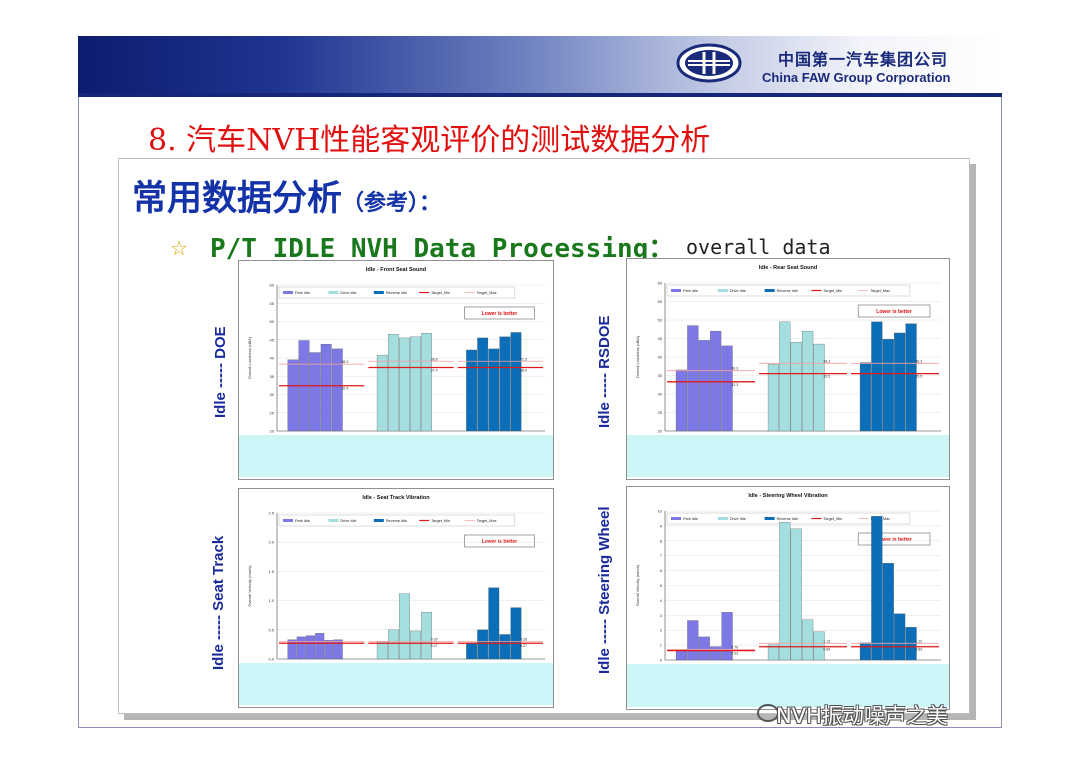 This screenshot has width=1080, height=764. Describe the element at coordinates (434, 646) in the screenshot. I see `target-min-label: 0.27` at that location.